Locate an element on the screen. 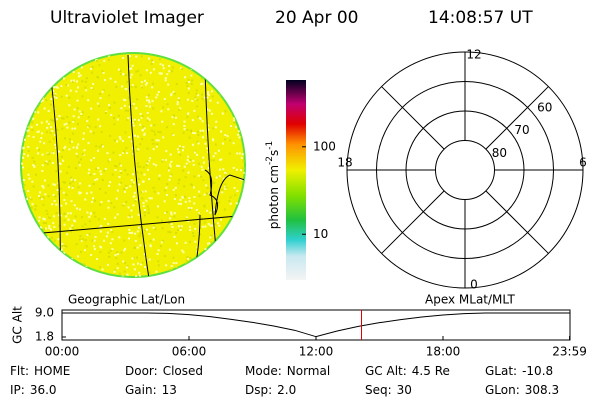 The width and height of the screenshot is (600, 400). field-label: GC Alt: is located at coordinates (386, 371).